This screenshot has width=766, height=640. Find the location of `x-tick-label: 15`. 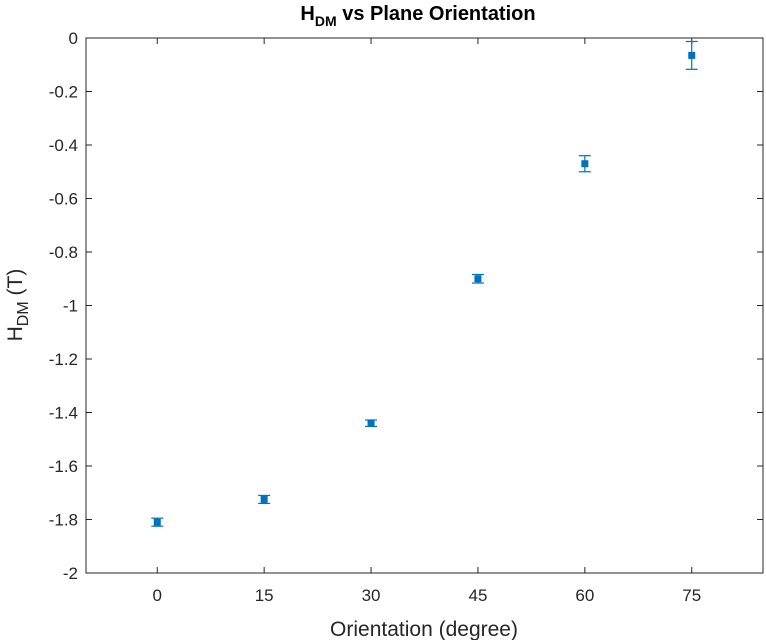

x-tick-label: 15 is located at coordinates (264, 595).